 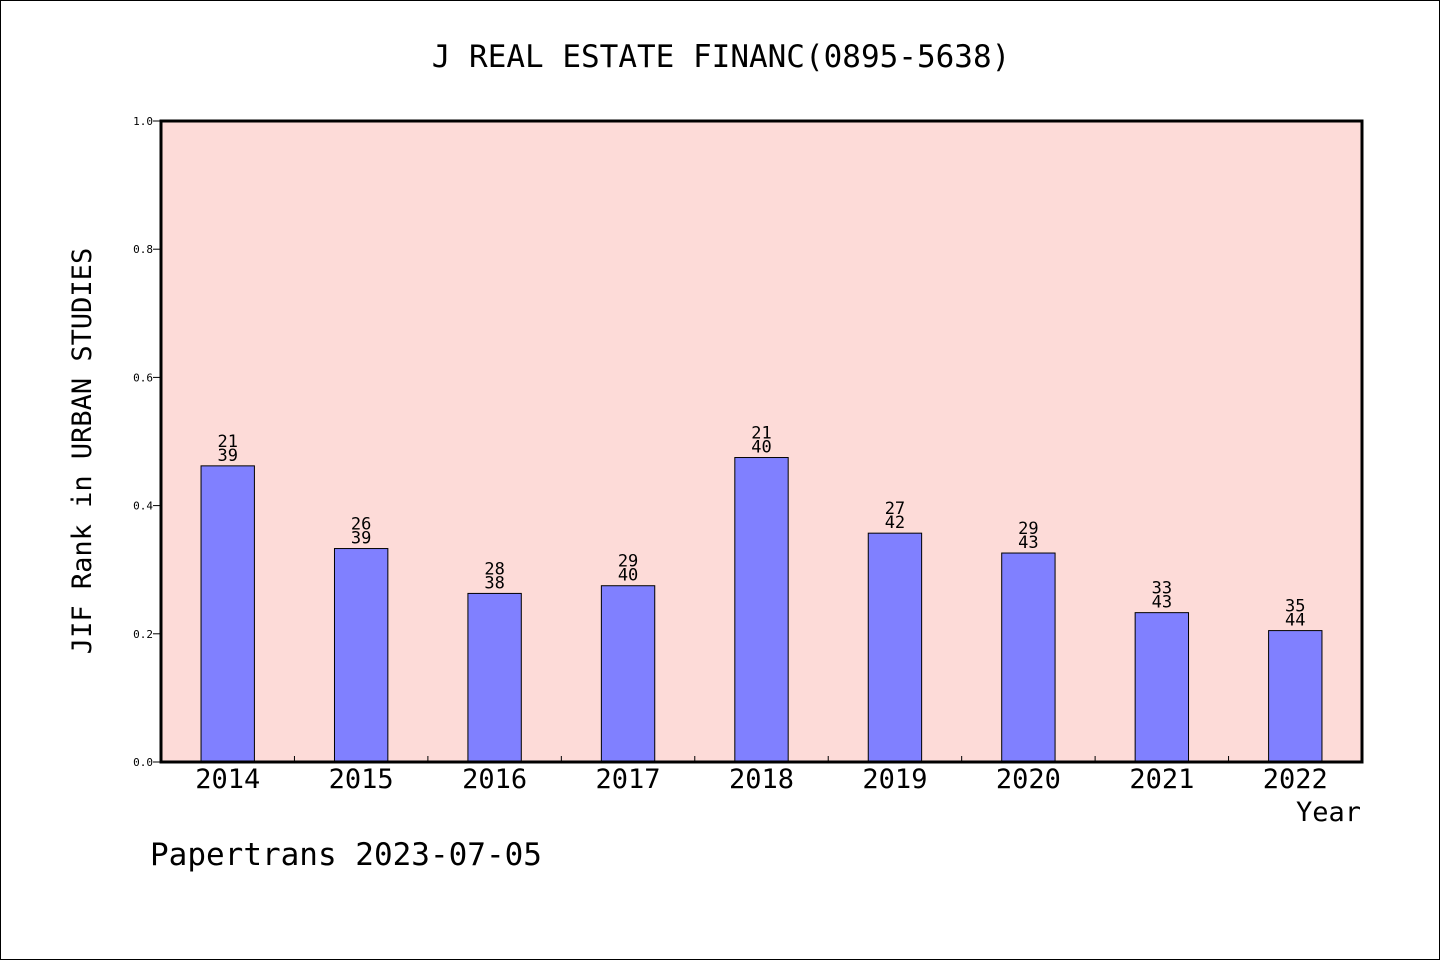 I want to click on bar-rank-label: 35, so click(x=1295, y=607).